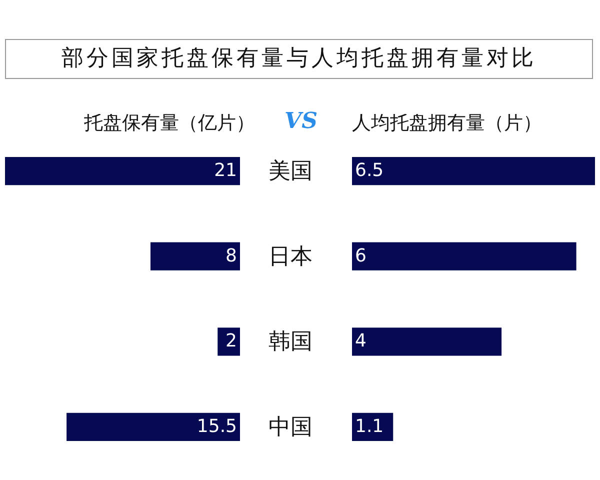 The height and width of the screenshot is (480, 600). I want to click on text: VS, so click(301, 121).